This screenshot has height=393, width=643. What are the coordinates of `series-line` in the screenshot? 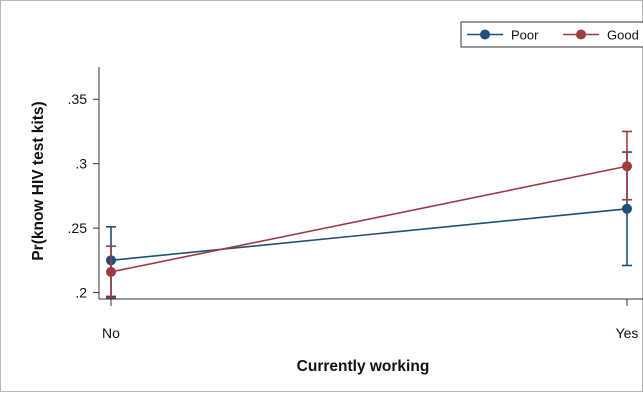 It's located at (369, 234).